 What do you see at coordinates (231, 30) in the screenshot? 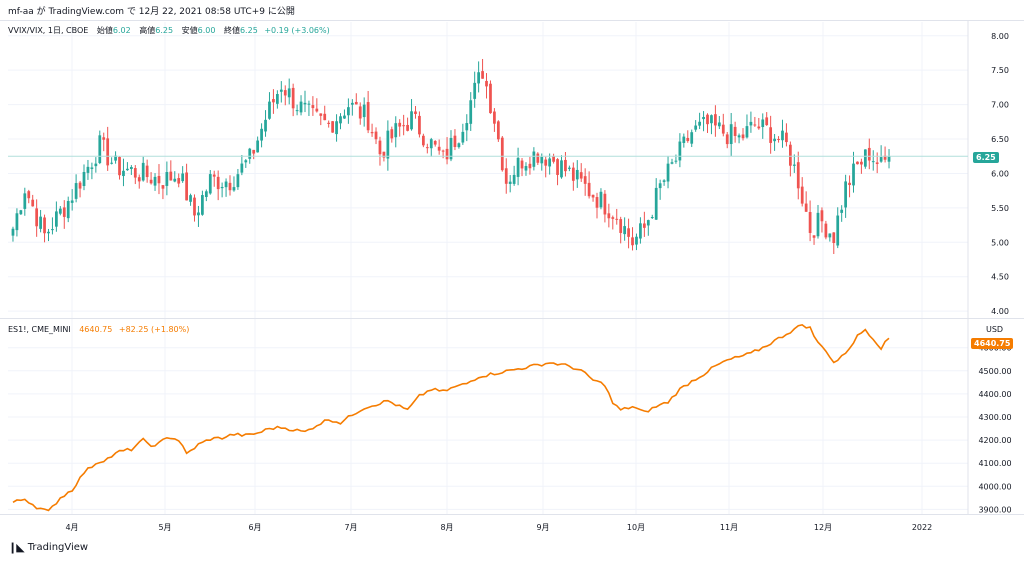
I see `close-label: 終値` at bounding box center [231, 30].